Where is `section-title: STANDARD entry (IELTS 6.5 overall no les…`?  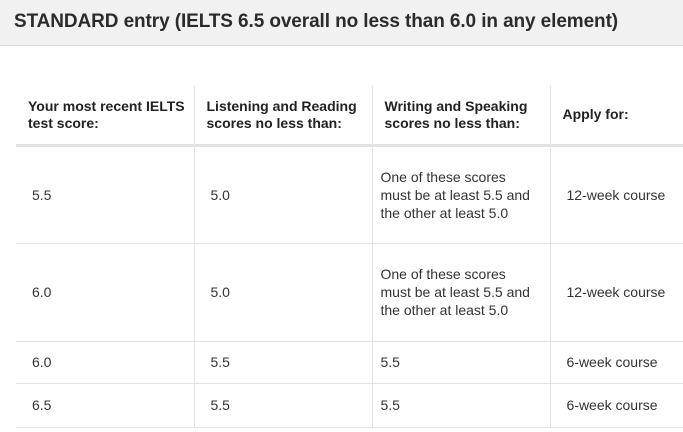
section-title: STANDARD entry (IELTS 6.5 overall no les… is located at coordinates (316, 21).